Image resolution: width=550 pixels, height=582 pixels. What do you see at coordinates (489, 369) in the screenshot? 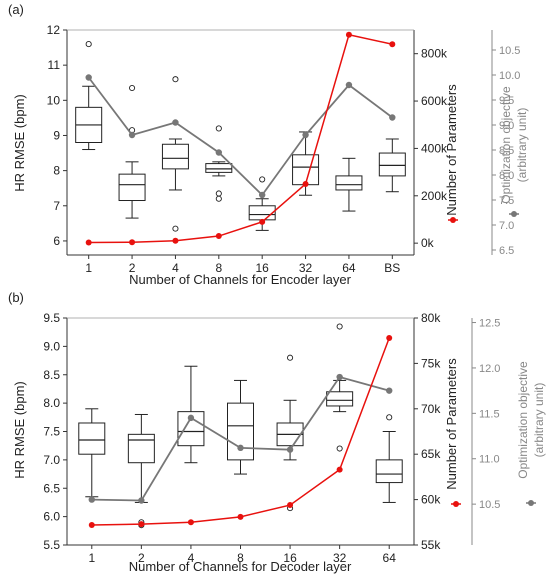
I see `opt-tick-label: 12.0` at bounding box center [489, 369].